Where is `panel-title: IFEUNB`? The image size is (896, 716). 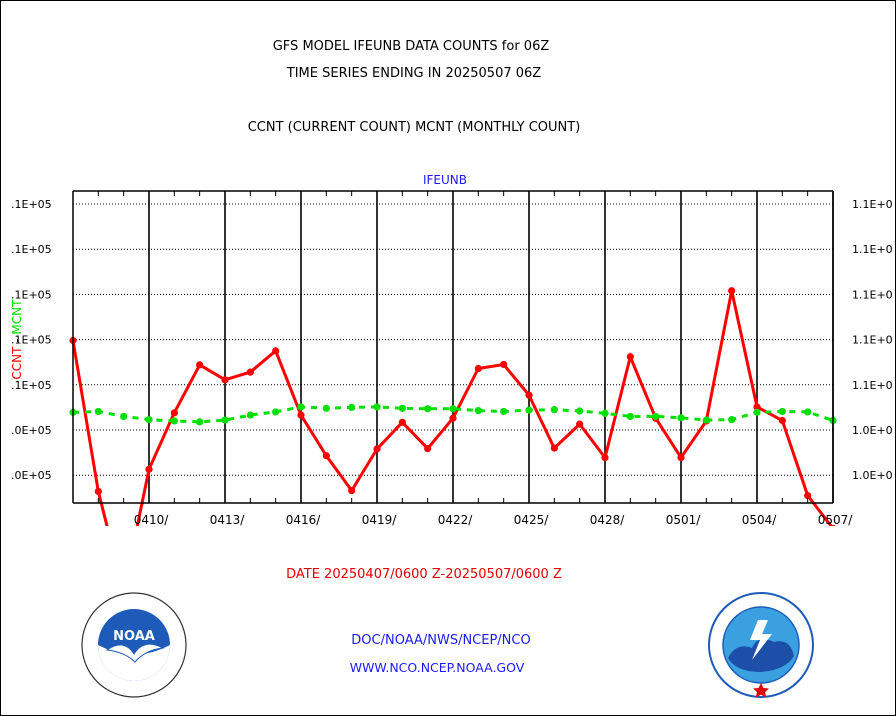
panel-title: IFEUNB is located at coordinates (445, 180).